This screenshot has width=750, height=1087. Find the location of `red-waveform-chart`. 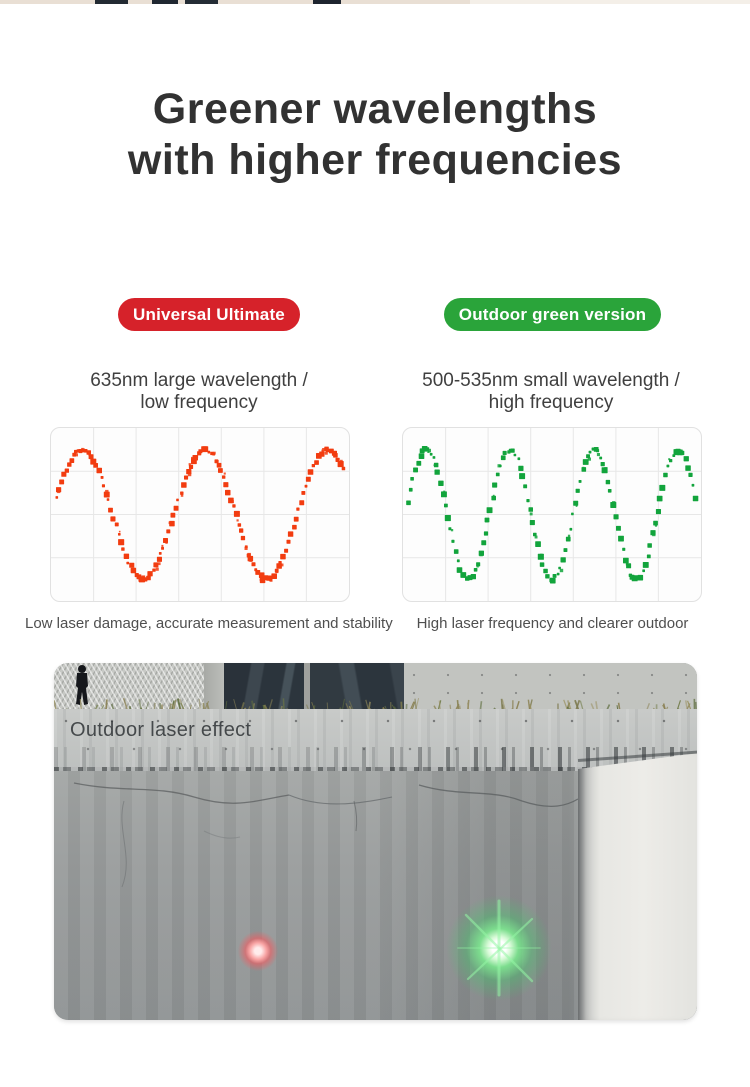

red-waveform-chart is located at coordinates (200, 514).